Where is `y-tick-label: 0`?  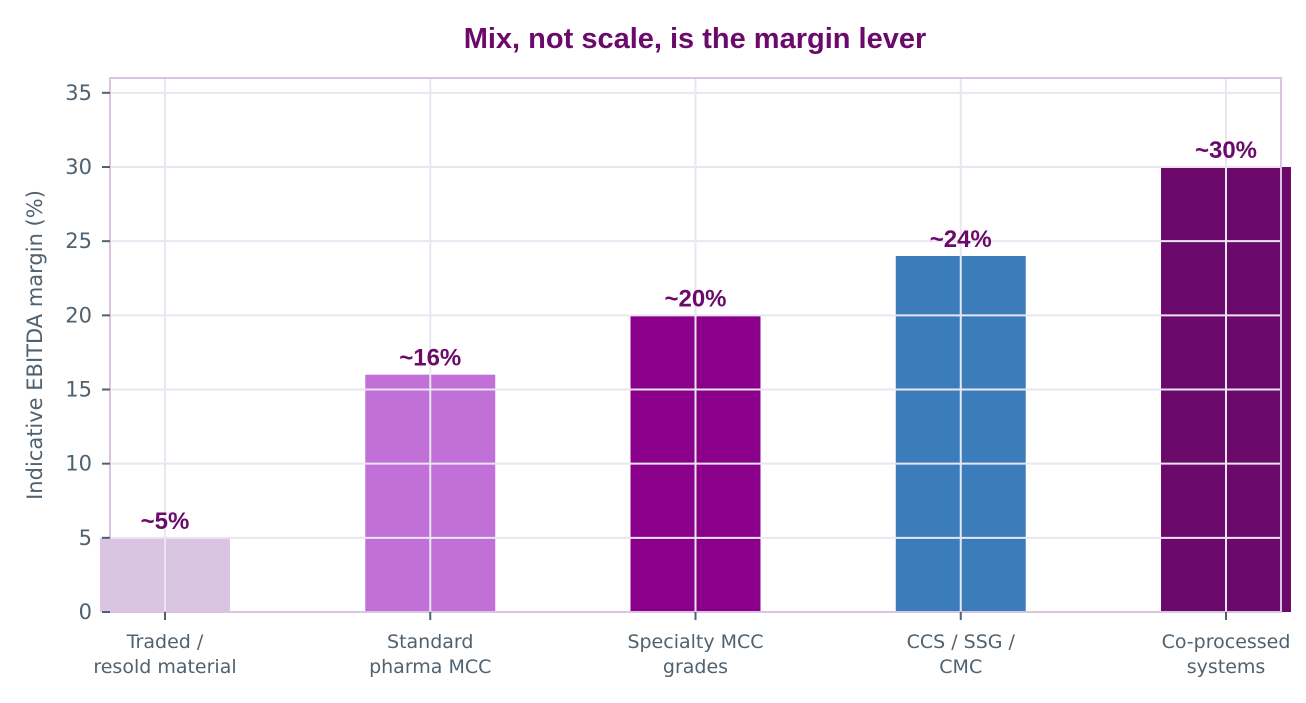 y-tick-label: 0 is located at coordinates (85, 612).